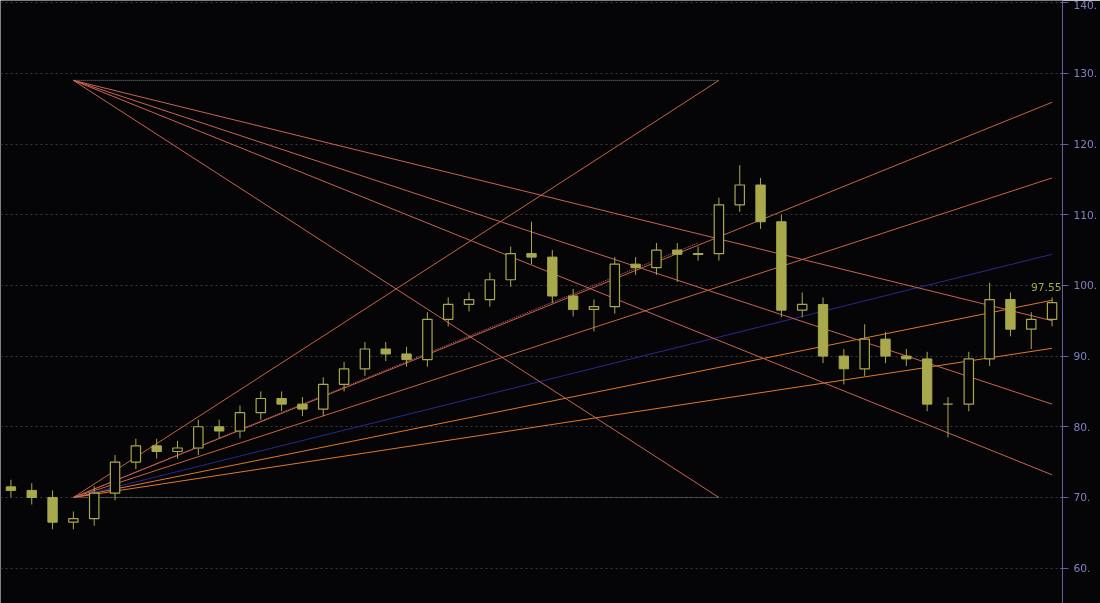 This screenshot has width=1100, height=603. What do you see at coordinates (1082, 427) in the screenshot?
I see `y-tick-label: 80.` at bounding box center [1082, 427].